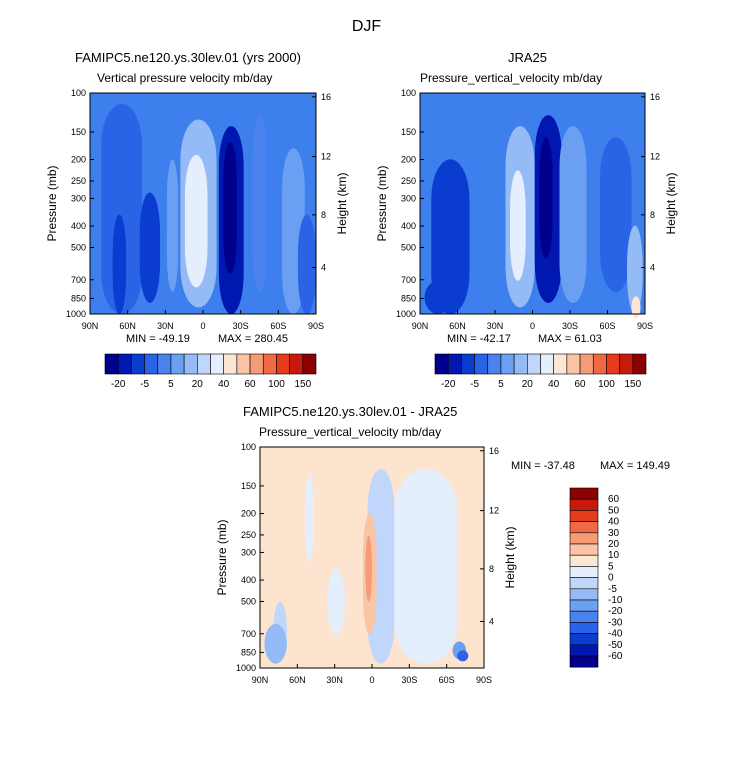  Describe the element at coordinates (614, 555) in the screenshot. I see `colorbar-label: 10` at that location.